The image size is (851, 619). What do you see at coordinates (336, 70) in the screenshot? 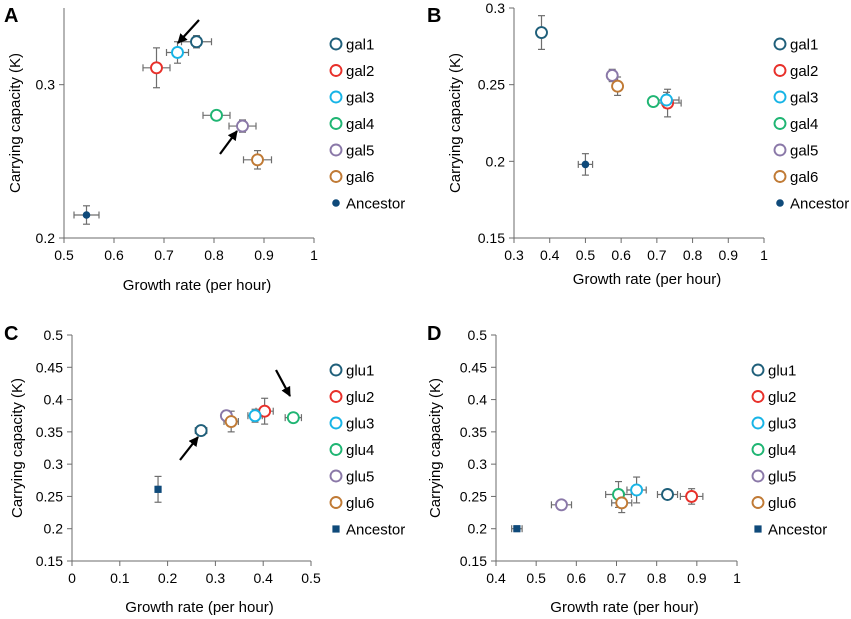
I see `legend-marker-gal2` at bounding box center [336, 70].